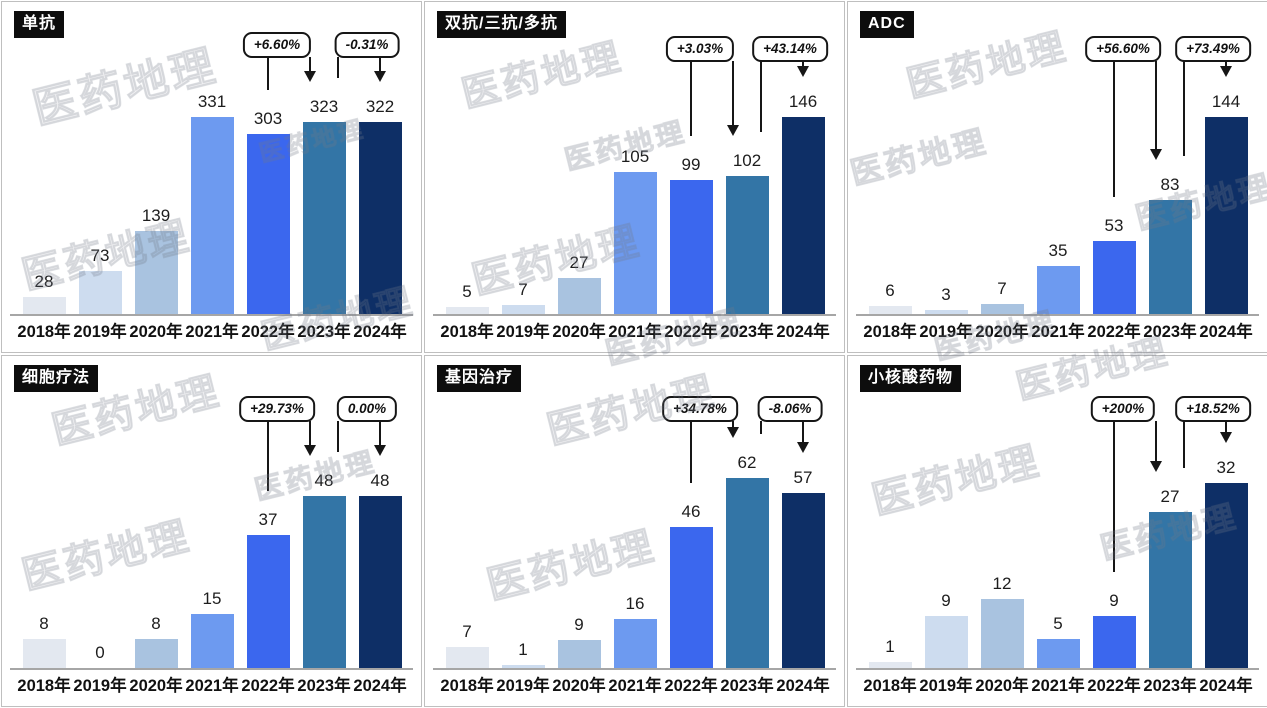  What do you see at coordinates (100, 652) in the screenshot?
I see `bar-value-label: 0` at bounding box center [100, 652].